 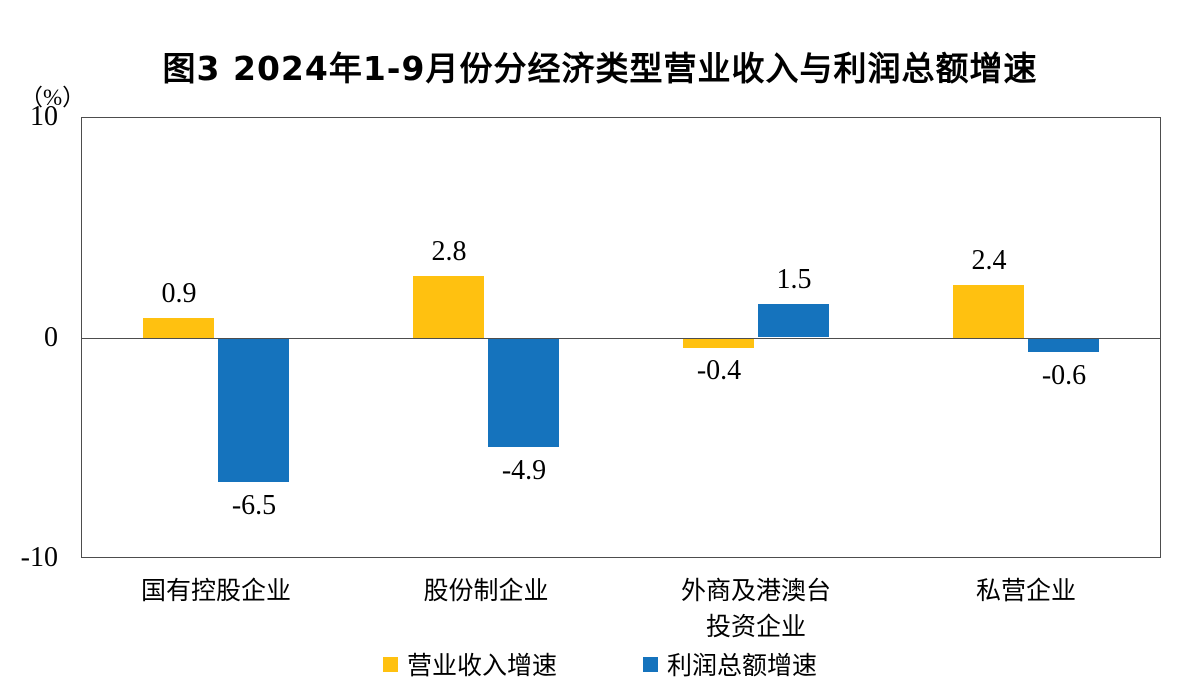 What do you see at coordinates (755, 610) in the screenshot?
I see `x-category-label-2: 外商及港澳台 投资企业` at bounding box center [755, 610].